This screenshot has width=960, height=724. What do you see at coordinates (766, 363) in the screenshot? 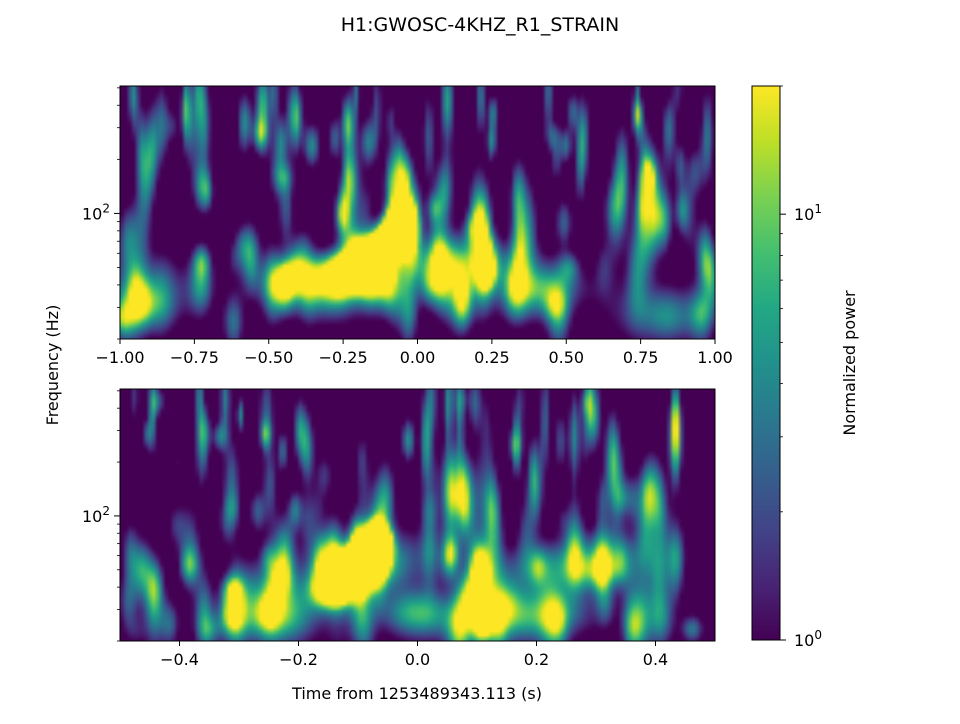
I see `colorbar-gradient` at bounding box center [766, 363].